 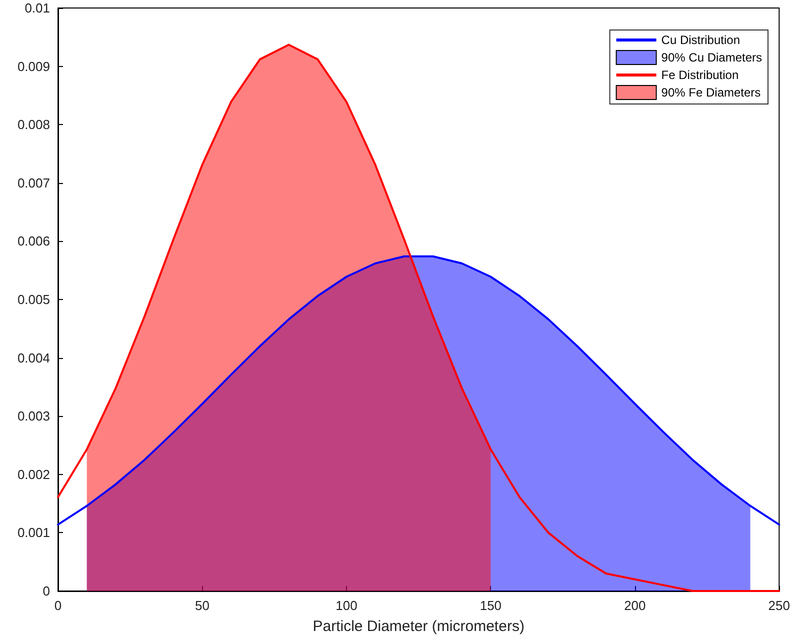 What do you see at coordinates (46, 591) in the screenshot?
I see `y-tick-label: 0` at bounding box center [46, 591].